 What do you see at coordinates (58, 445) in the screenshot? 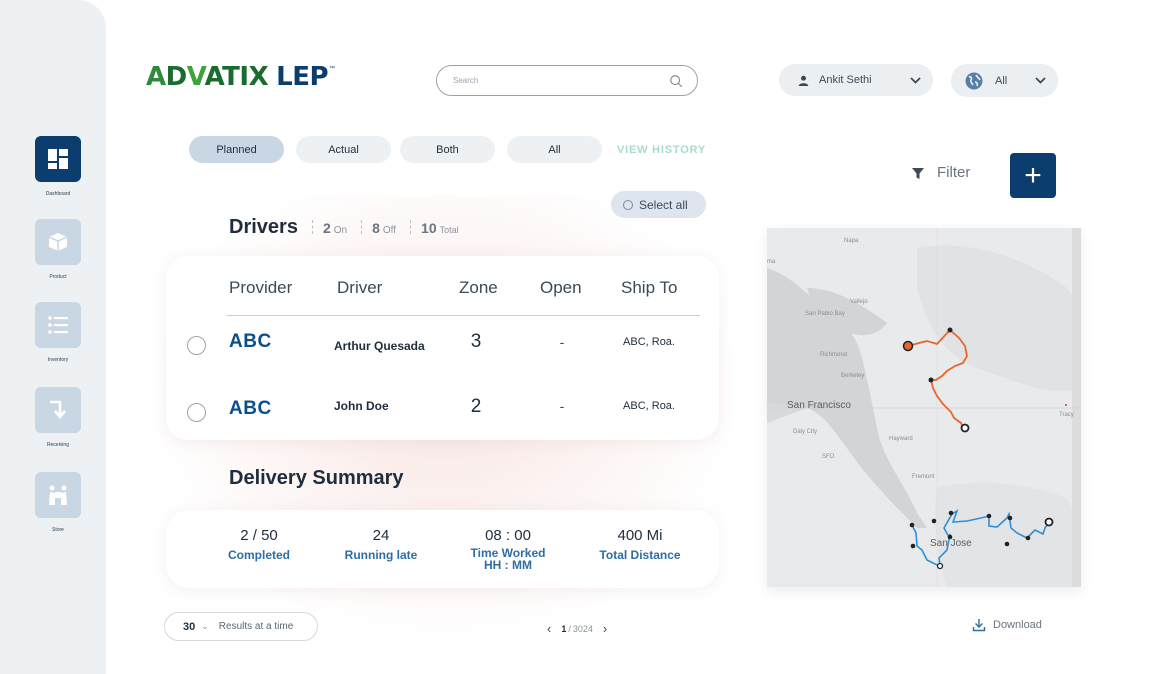
I see `sidebar-label: Receiving` at bounding box center [58, 445].